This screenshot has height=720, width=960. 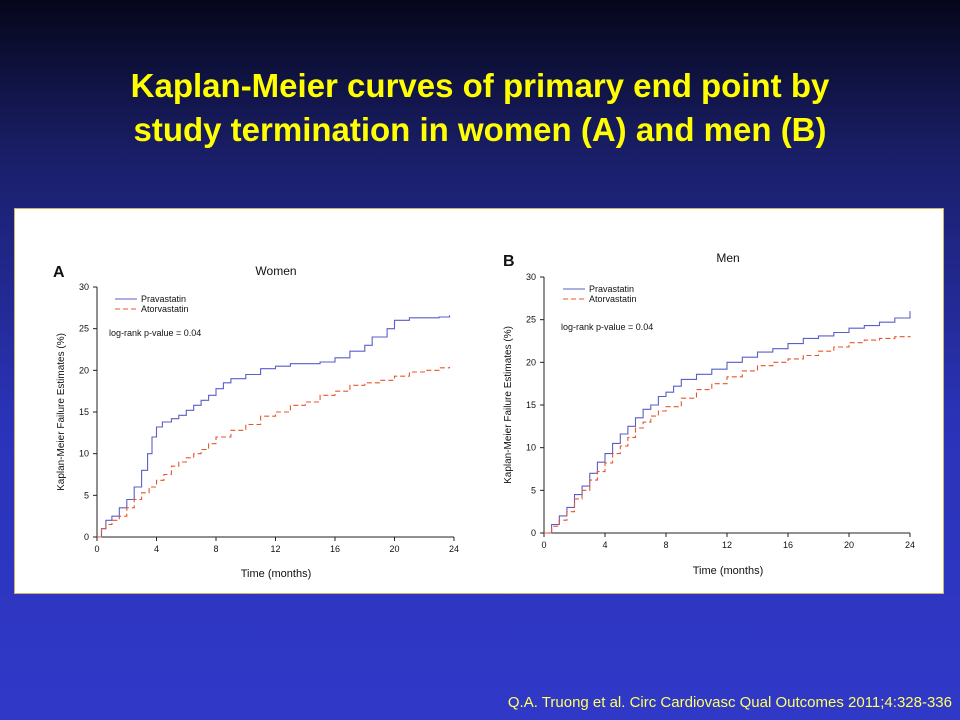 I want to click on chart-a-x-tick-label: 0, so click(x=96, y=549).